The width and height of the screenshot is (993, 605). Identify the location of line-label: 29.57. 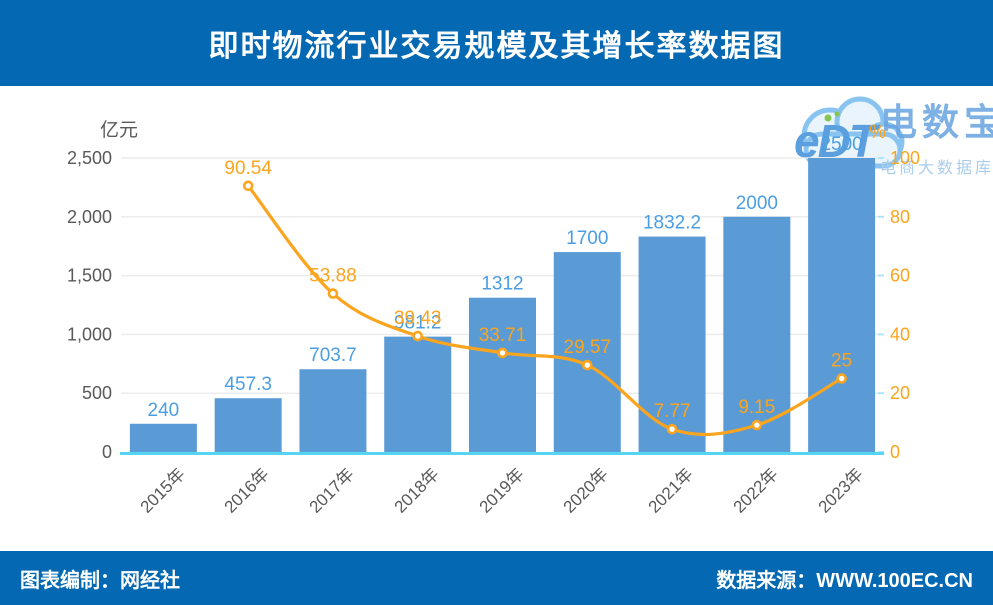
(588, 347).